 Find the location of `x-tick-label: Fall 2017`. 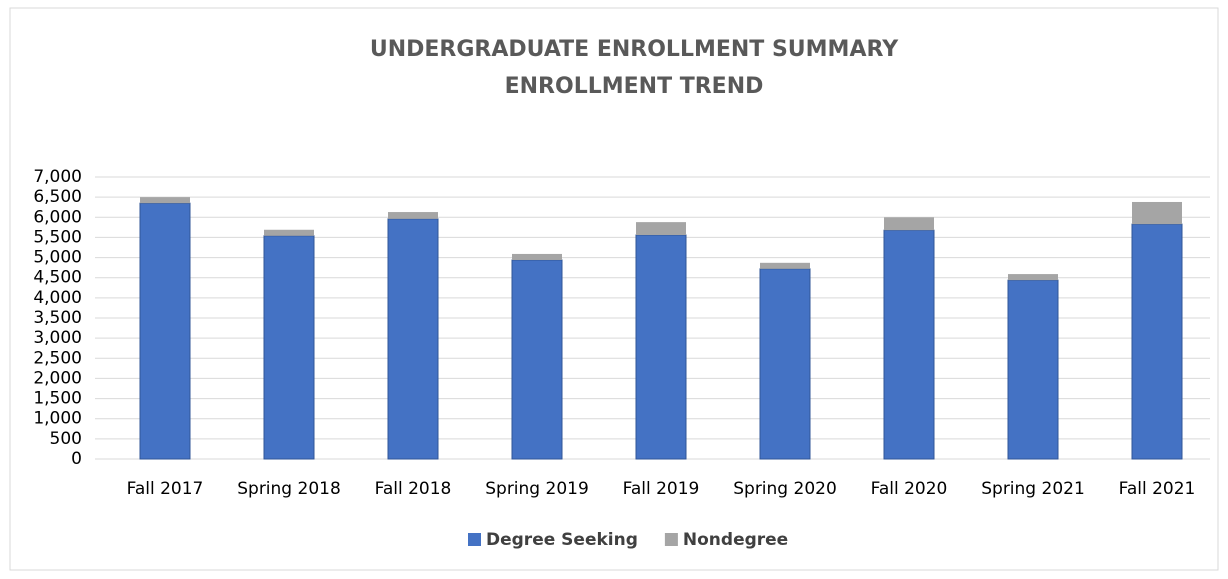

x-tick-label: Fall 2017 is located at coordinates (165, 489).